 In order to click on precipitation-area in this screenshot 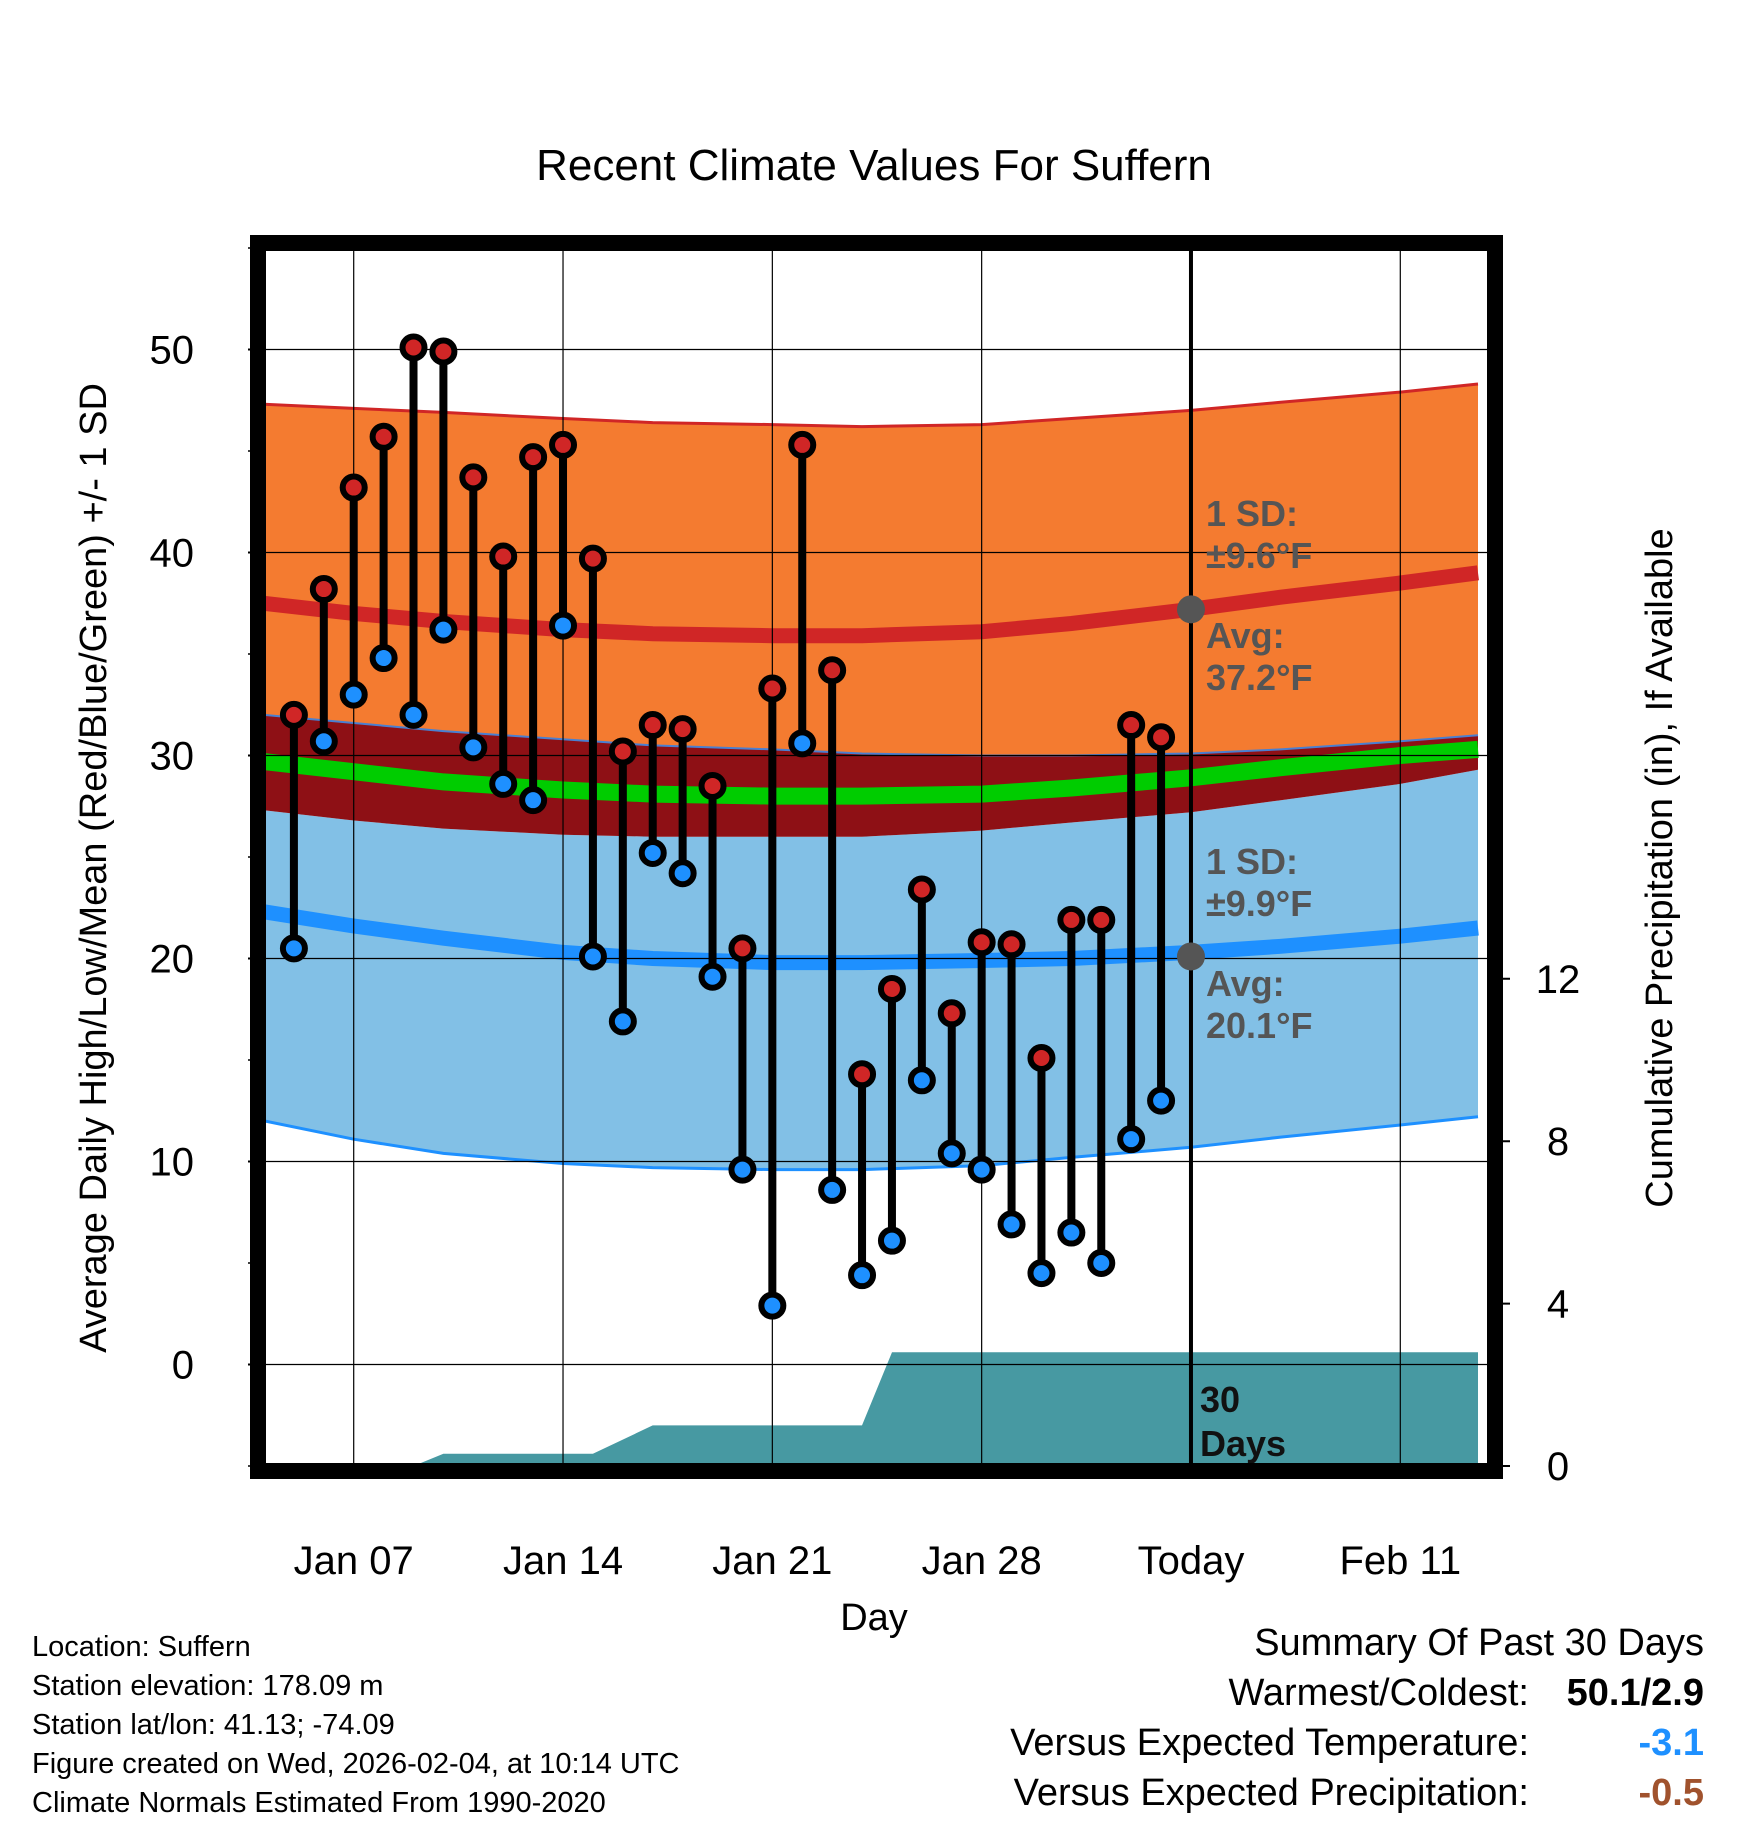, I will do `click(885, 1409)`.